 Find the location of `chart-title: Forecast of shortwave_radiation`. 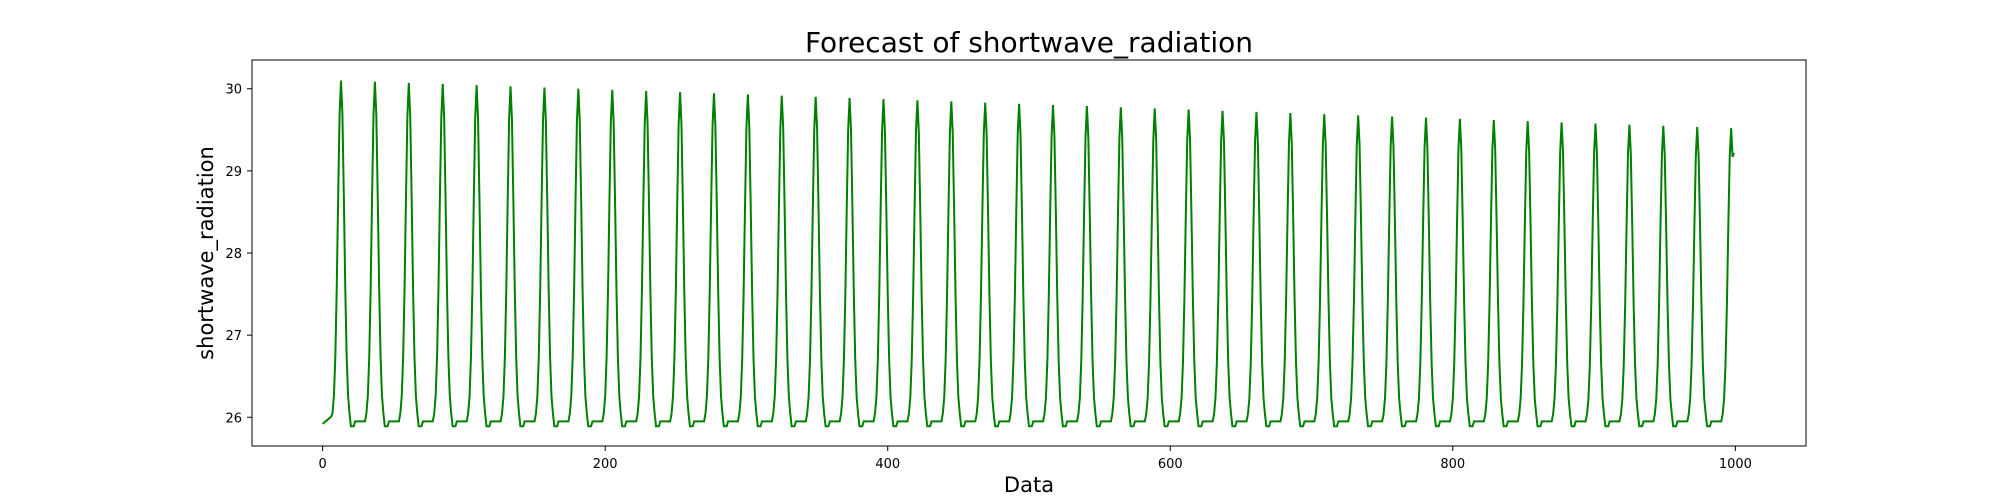

chart-title: Forecast of shortwave_radiation is located at coordinates (1029, 42).